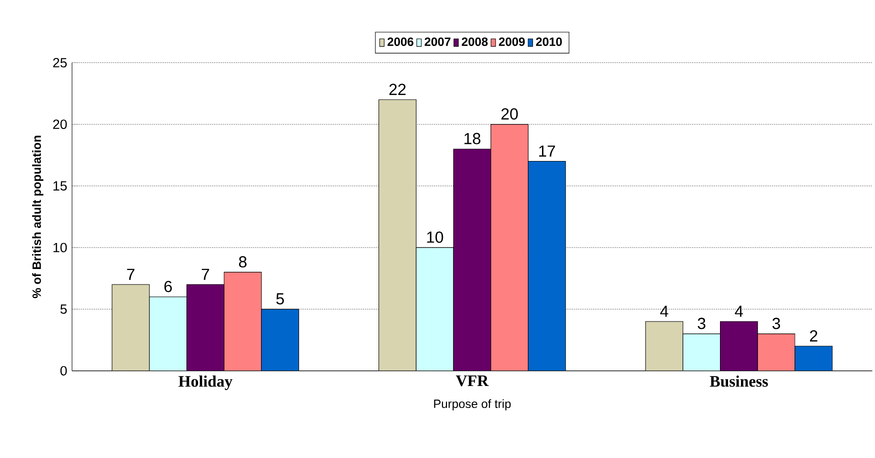 The height and width of the screenshot is (458, 875). What do you see at coordinates (739, 382) in the screenshot?
I see `x-tick-label: Business` at bounding box center [739, 382].